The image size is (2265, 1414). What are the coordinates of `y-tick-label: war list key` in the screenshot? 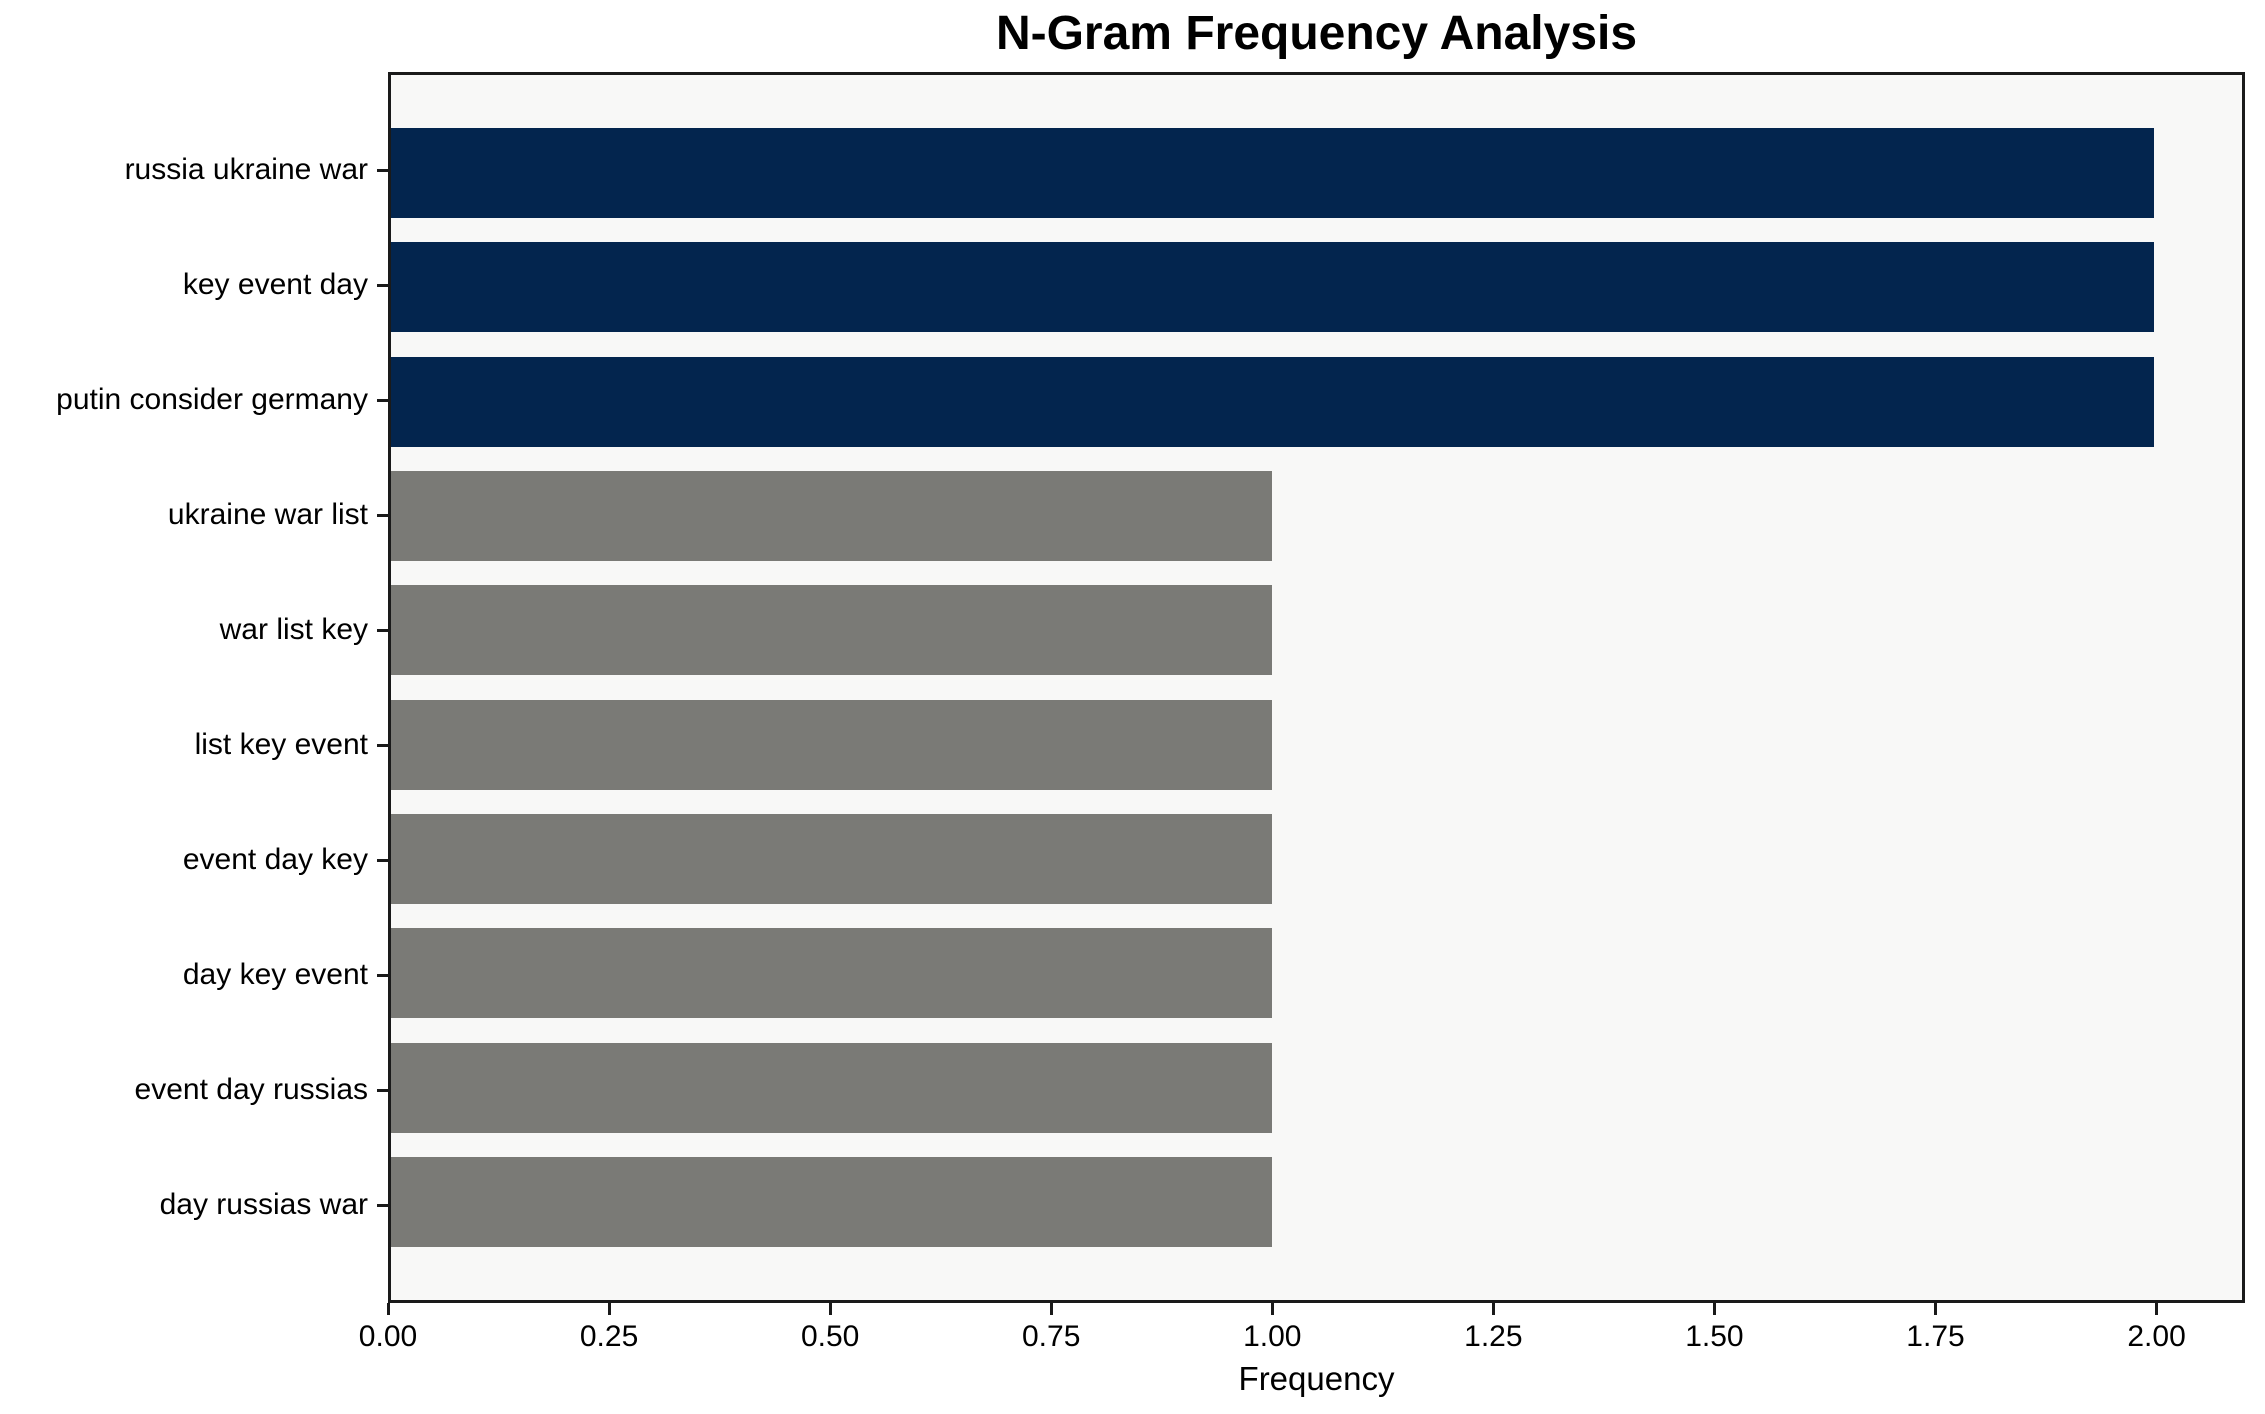 It's located at (293, 629).